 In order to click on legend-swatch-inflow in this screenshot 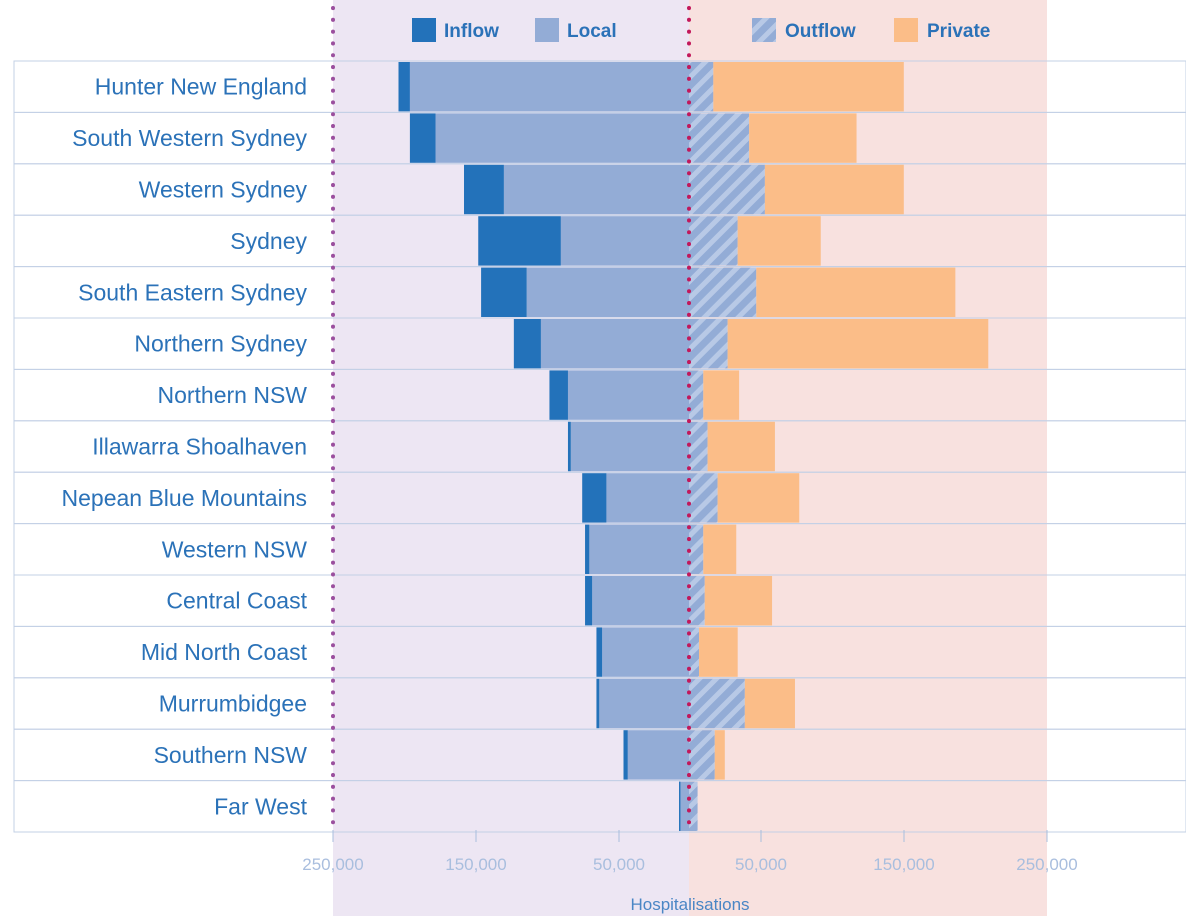, I will do `click(424, 30)`.